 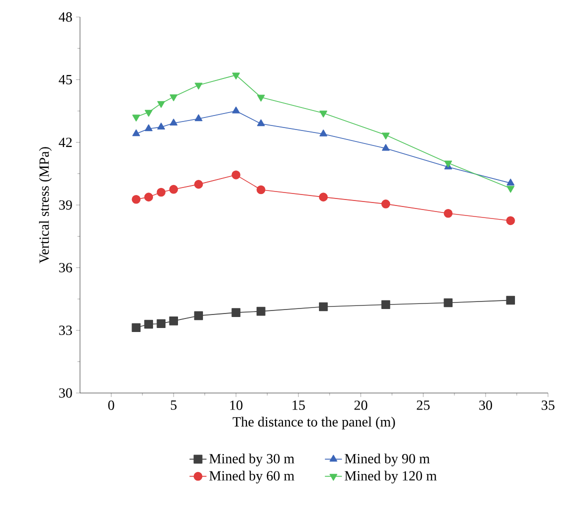 I want to click on y-tick-label: 42, so click(x=65, y=142).